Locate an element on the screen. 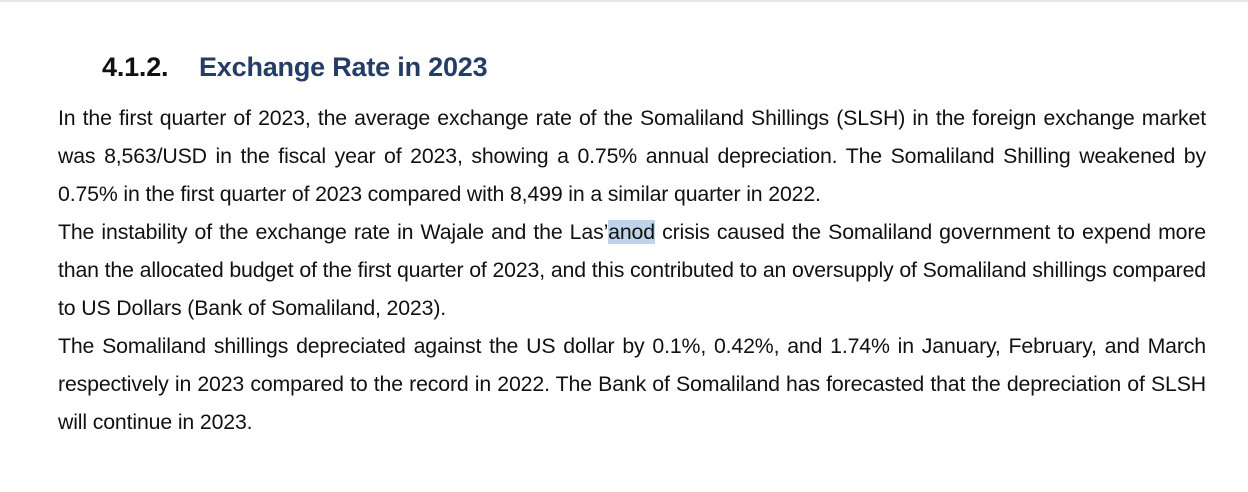 The height and width of the screenshot is (492, 1248). section-title: Exchange Rate in 2023 is located at coordinates (343, 67).